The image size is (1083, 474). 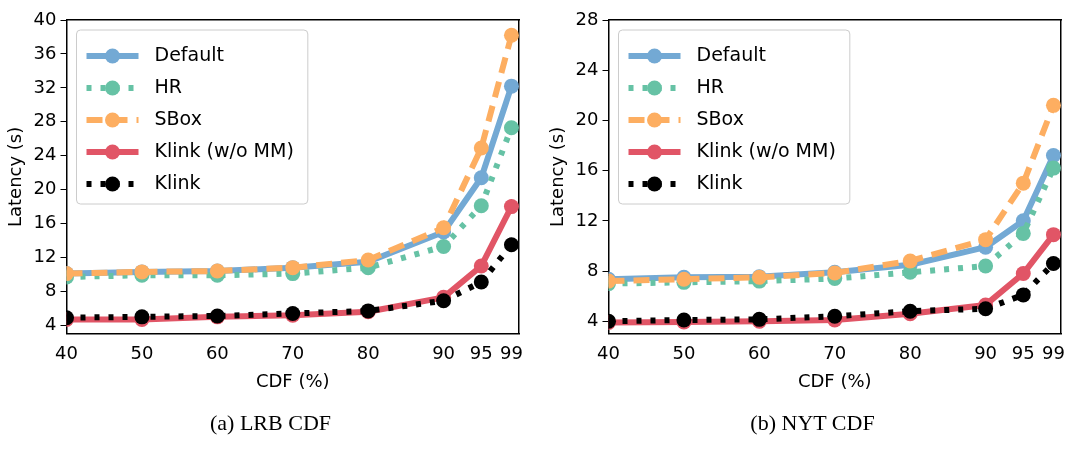 What do you see at coordinates (45, 86) in the screenshot?
I see `y-tick-label: 32` at bounding box center [45, 86].